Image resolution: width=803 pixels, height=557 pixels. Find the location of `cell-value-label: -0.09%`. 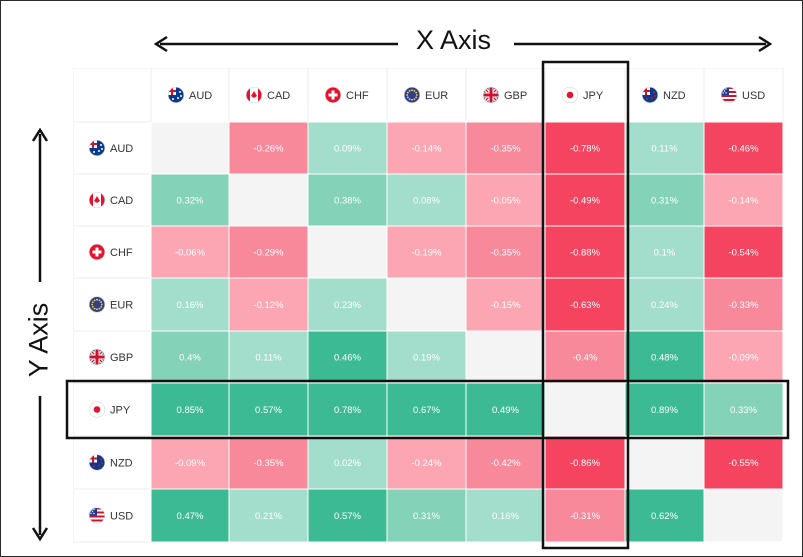

cell-value-label: -0.09% is located at coordinates (190, 463).